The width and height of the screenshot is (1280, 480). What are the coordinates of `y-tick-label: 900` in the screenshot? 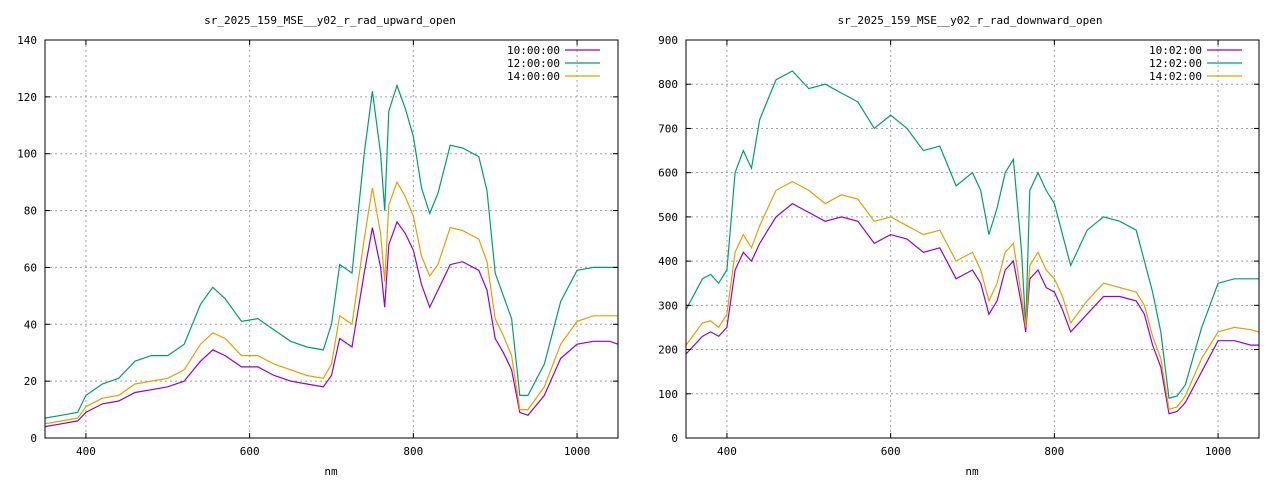 It's located at (668, 40).